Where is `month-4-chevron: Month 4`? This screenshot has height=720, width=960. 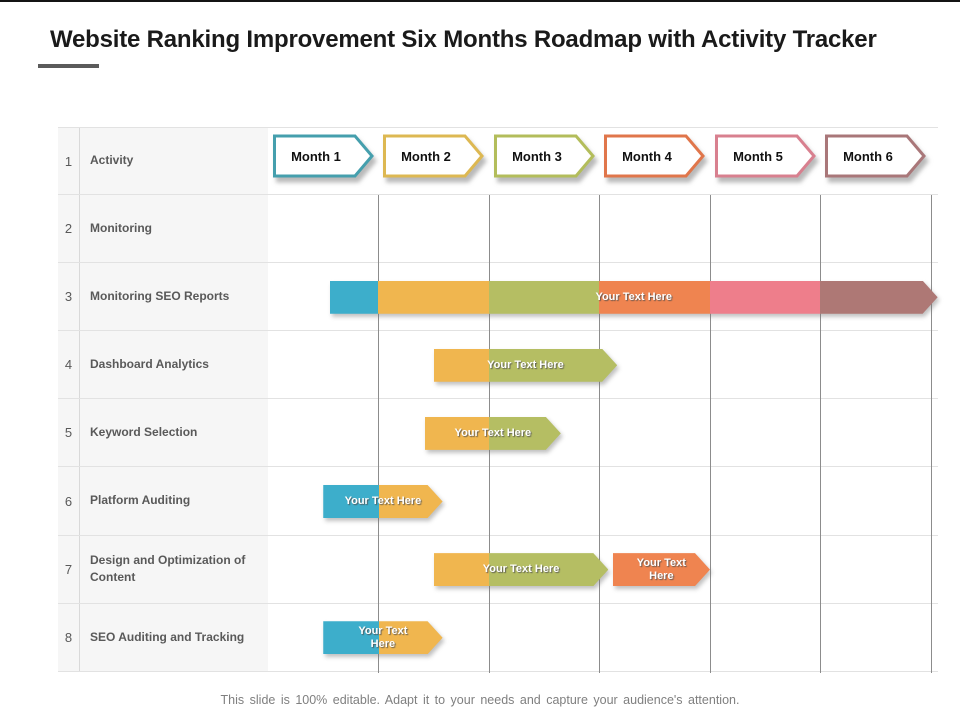
month-4-chevron: Month 4 is located at coordinates (654, 156).